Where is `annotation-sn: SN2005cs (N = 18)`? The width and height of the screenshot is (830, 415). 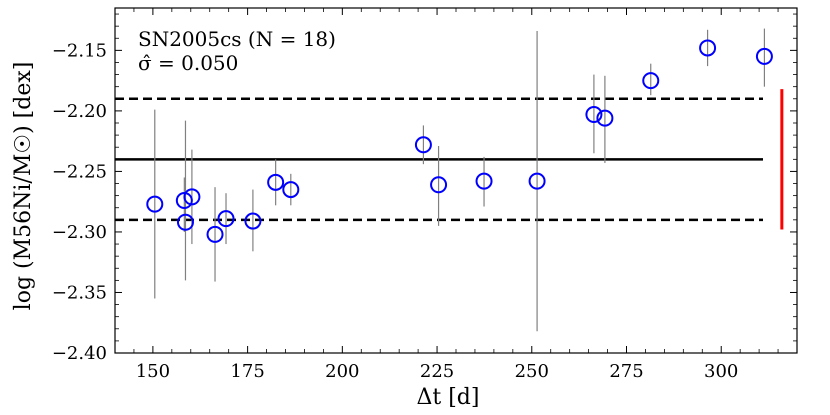
annotation-sn: SN2005cs (N = 18) is located at coordinates (237, 39).